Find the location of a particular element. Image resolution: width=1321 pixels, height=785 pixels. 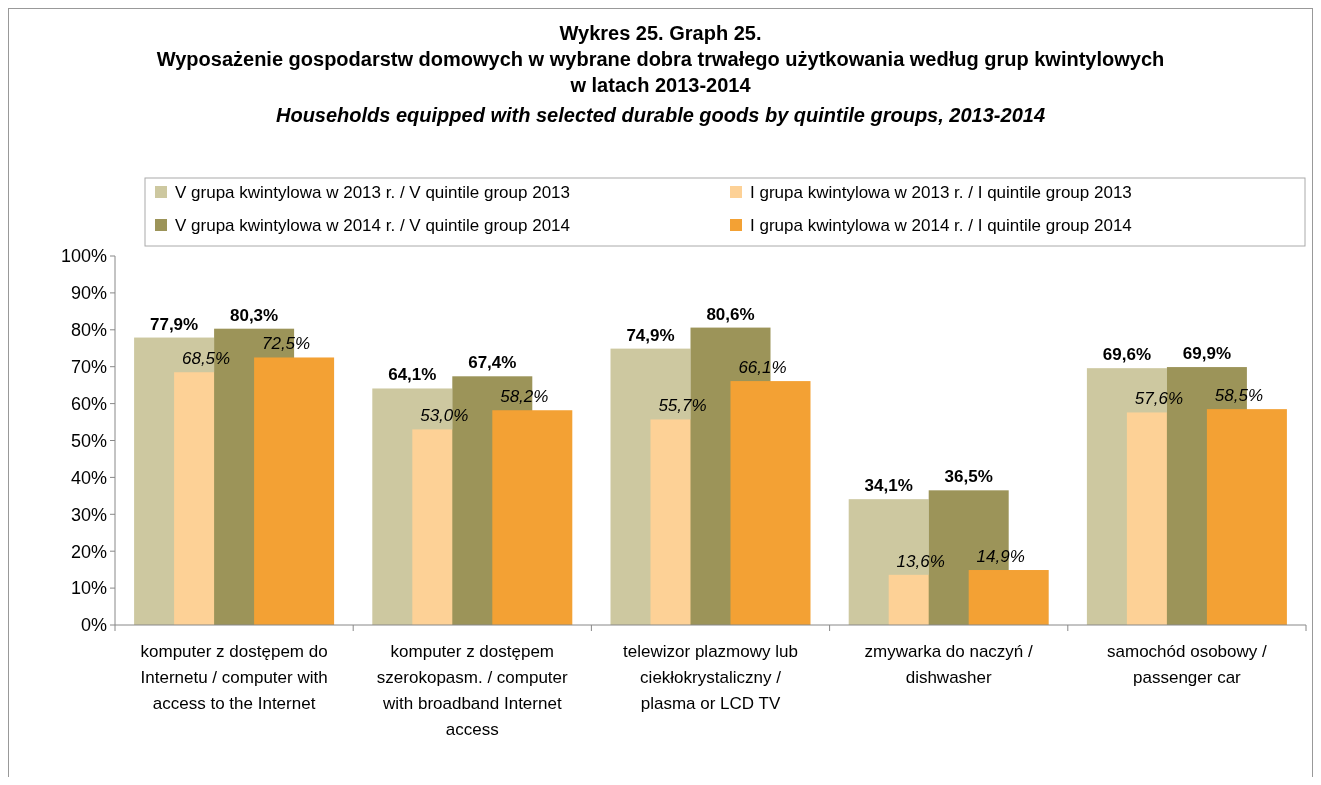

y-tick-label: 60% is located at coordinates (88, 403).